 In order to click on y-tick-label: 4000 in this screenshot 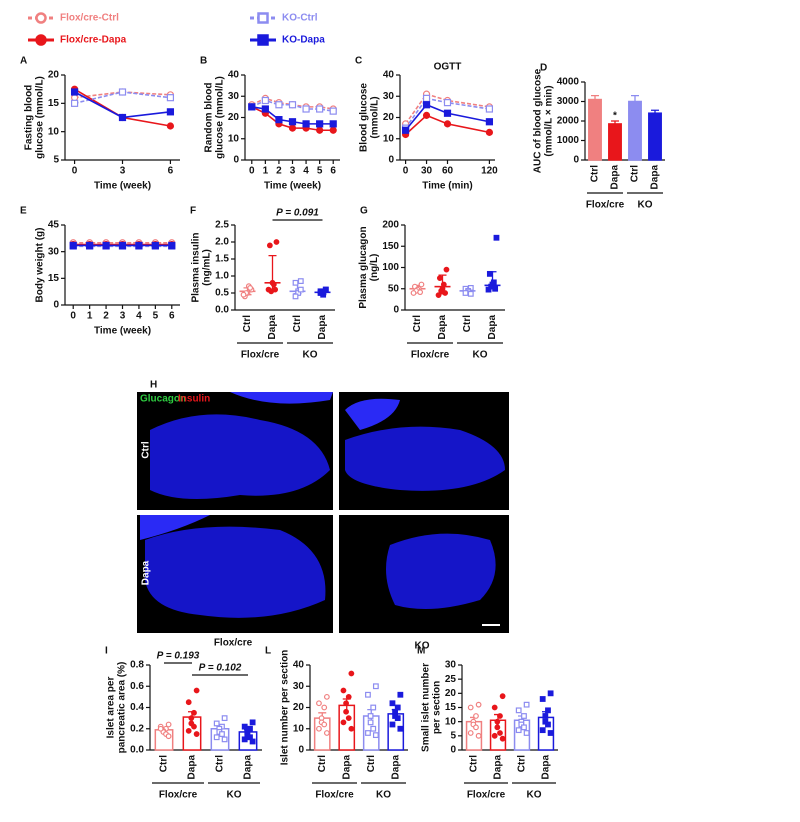, I will do `click(568, 82)`.